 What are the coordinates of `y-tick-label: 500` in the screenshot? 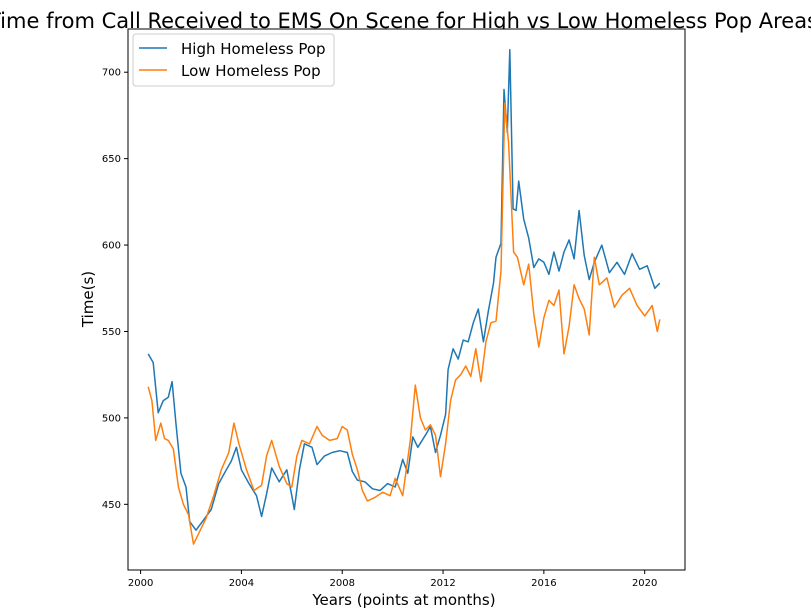 It's located at (111, 418).